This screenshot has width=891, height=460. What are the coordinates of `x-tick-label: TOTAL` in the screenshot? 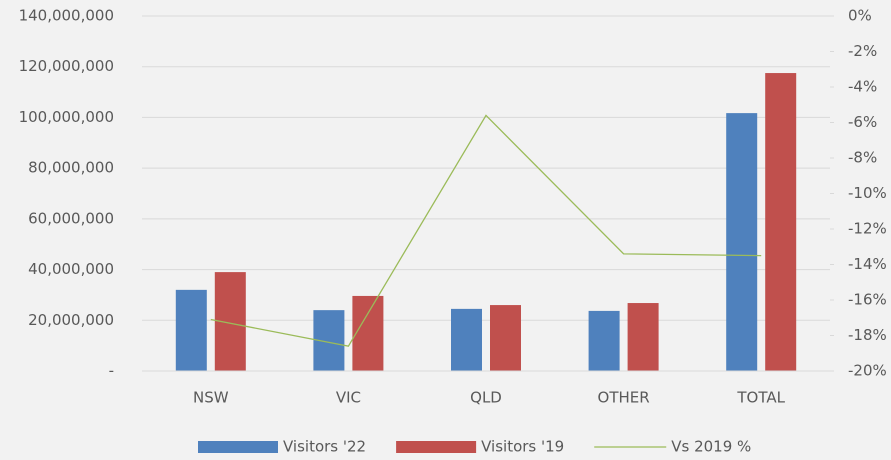 It's located at (760, 398).